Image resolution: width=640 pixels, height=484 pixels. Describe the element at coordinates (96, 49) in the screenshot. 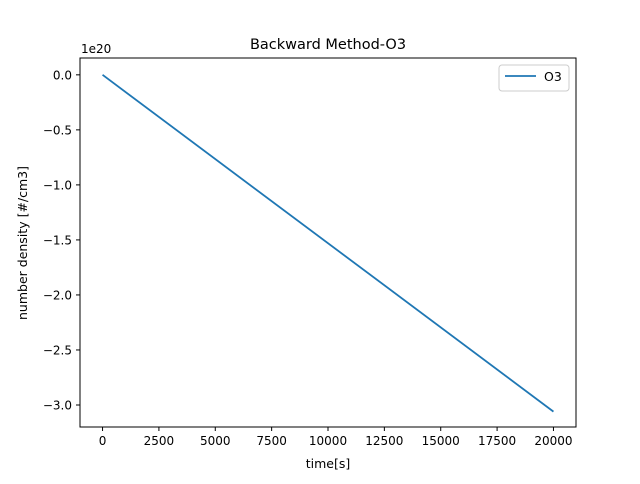

I see `y-offset-label: 1e20` at that location.